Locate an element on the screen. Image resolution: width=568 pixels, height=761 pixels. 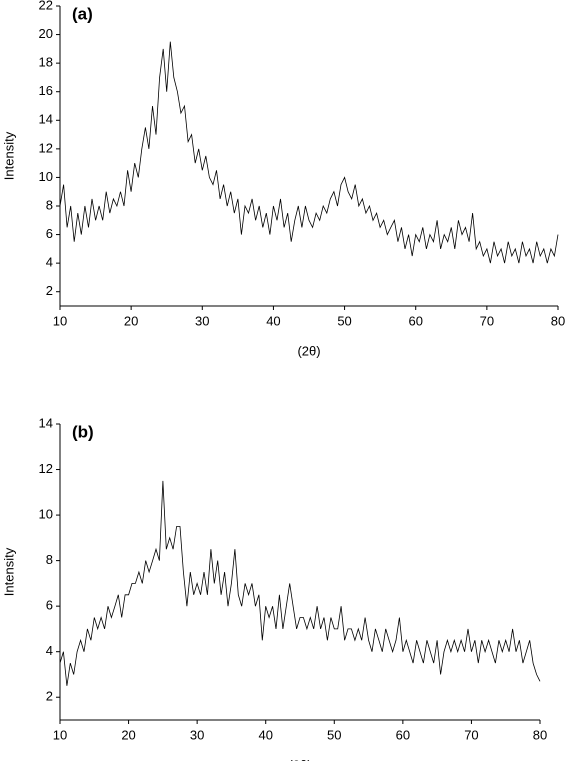
y-tick-label: 20 is located at coordinates (46, 33).